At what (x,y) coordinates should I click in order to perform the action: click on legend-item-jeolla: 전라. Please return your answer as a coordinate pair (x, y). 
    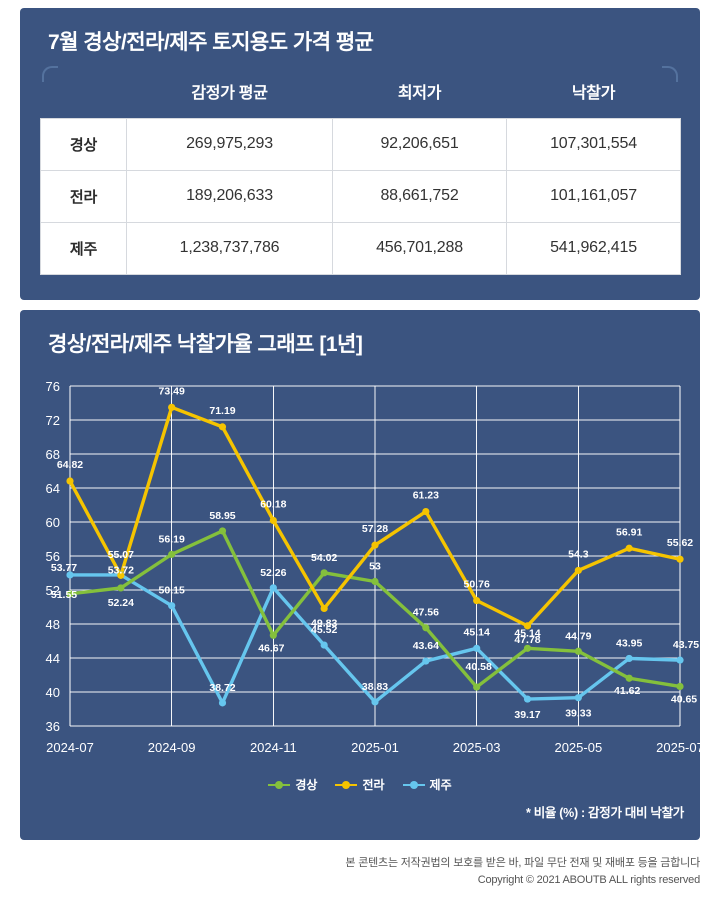
    Looking at the image, I should click on (360, 784).